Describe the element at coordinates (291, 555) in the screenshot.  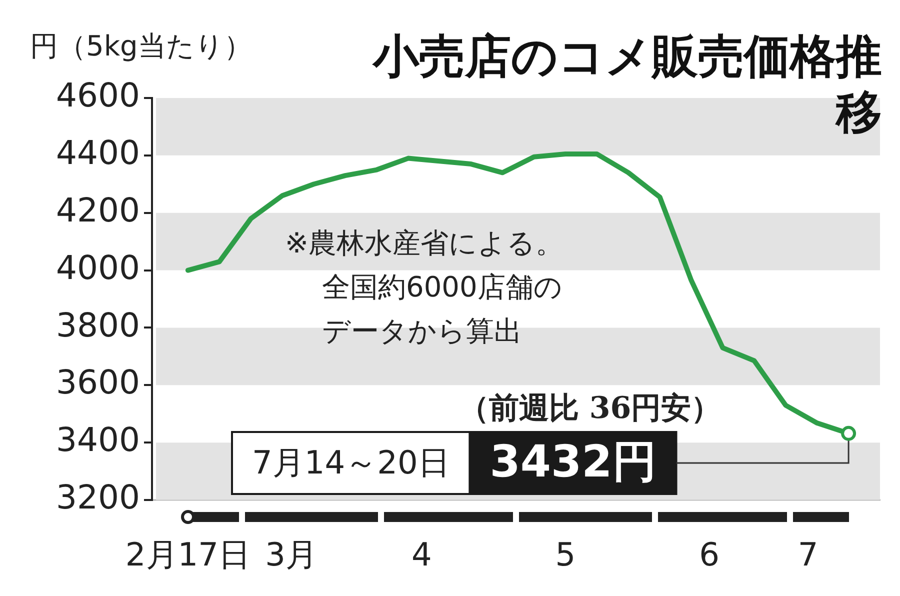
I see `x-tick-label: 3月` at that location.